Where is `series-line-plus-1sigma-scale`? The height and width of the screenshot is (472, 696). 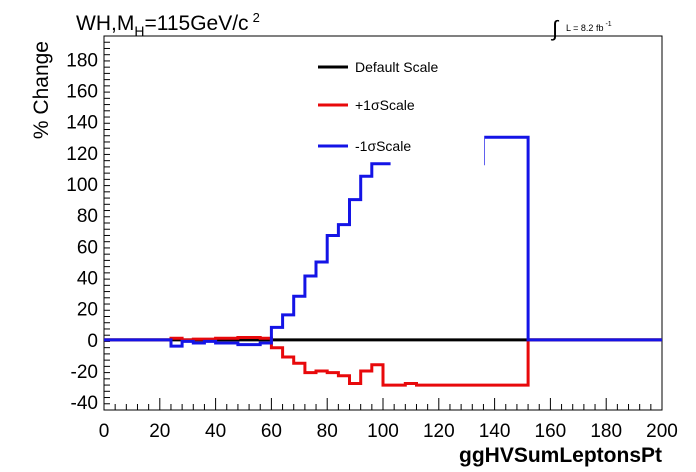 series-line-plus-1sigma-scale is located at coordinates (383, 361).